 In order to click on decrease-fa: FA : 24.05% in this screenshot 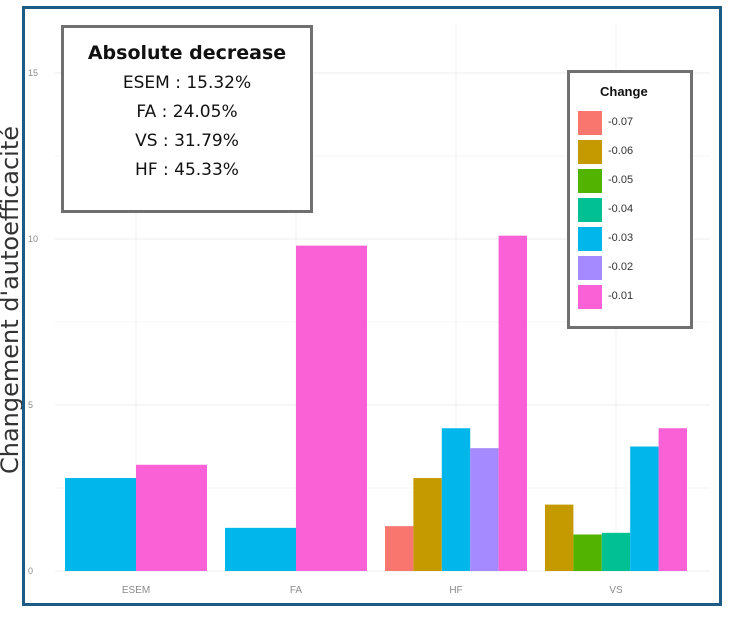, I will do `click(187, 112)`.